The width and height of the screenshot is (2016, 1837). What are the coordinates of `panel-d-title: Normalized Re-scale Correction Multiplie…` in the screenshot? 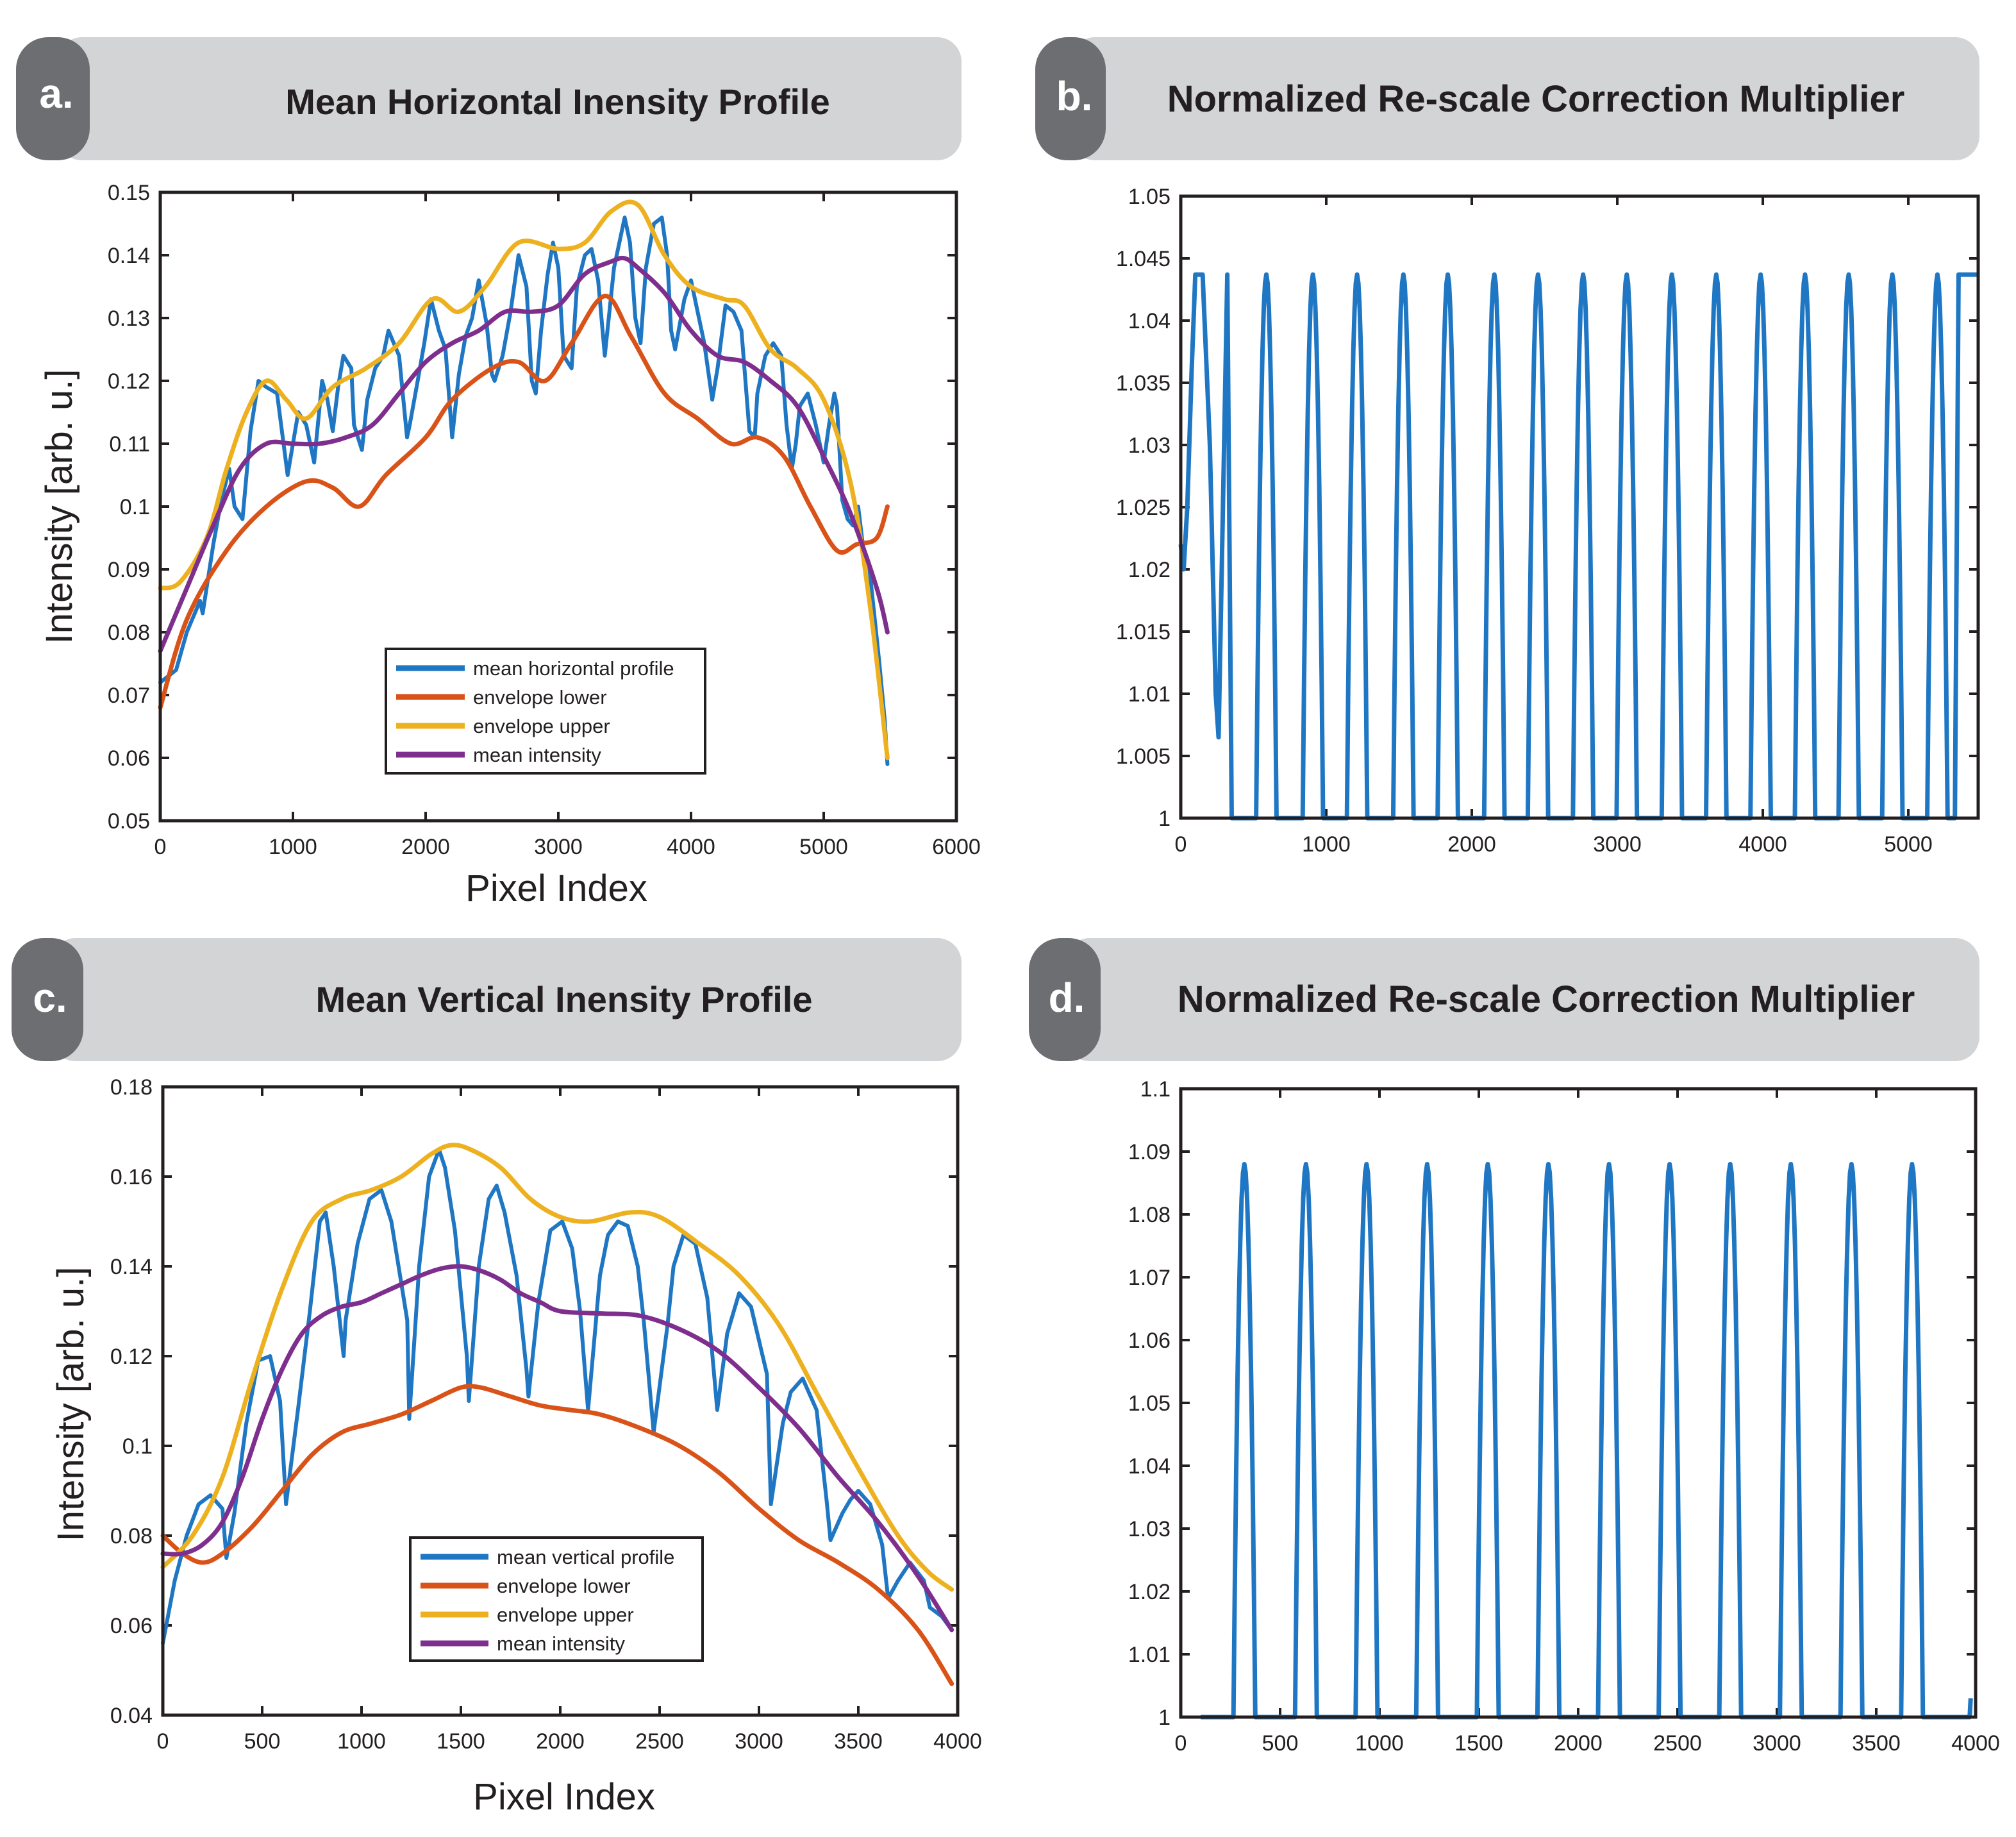 It's located at (1546, 999).